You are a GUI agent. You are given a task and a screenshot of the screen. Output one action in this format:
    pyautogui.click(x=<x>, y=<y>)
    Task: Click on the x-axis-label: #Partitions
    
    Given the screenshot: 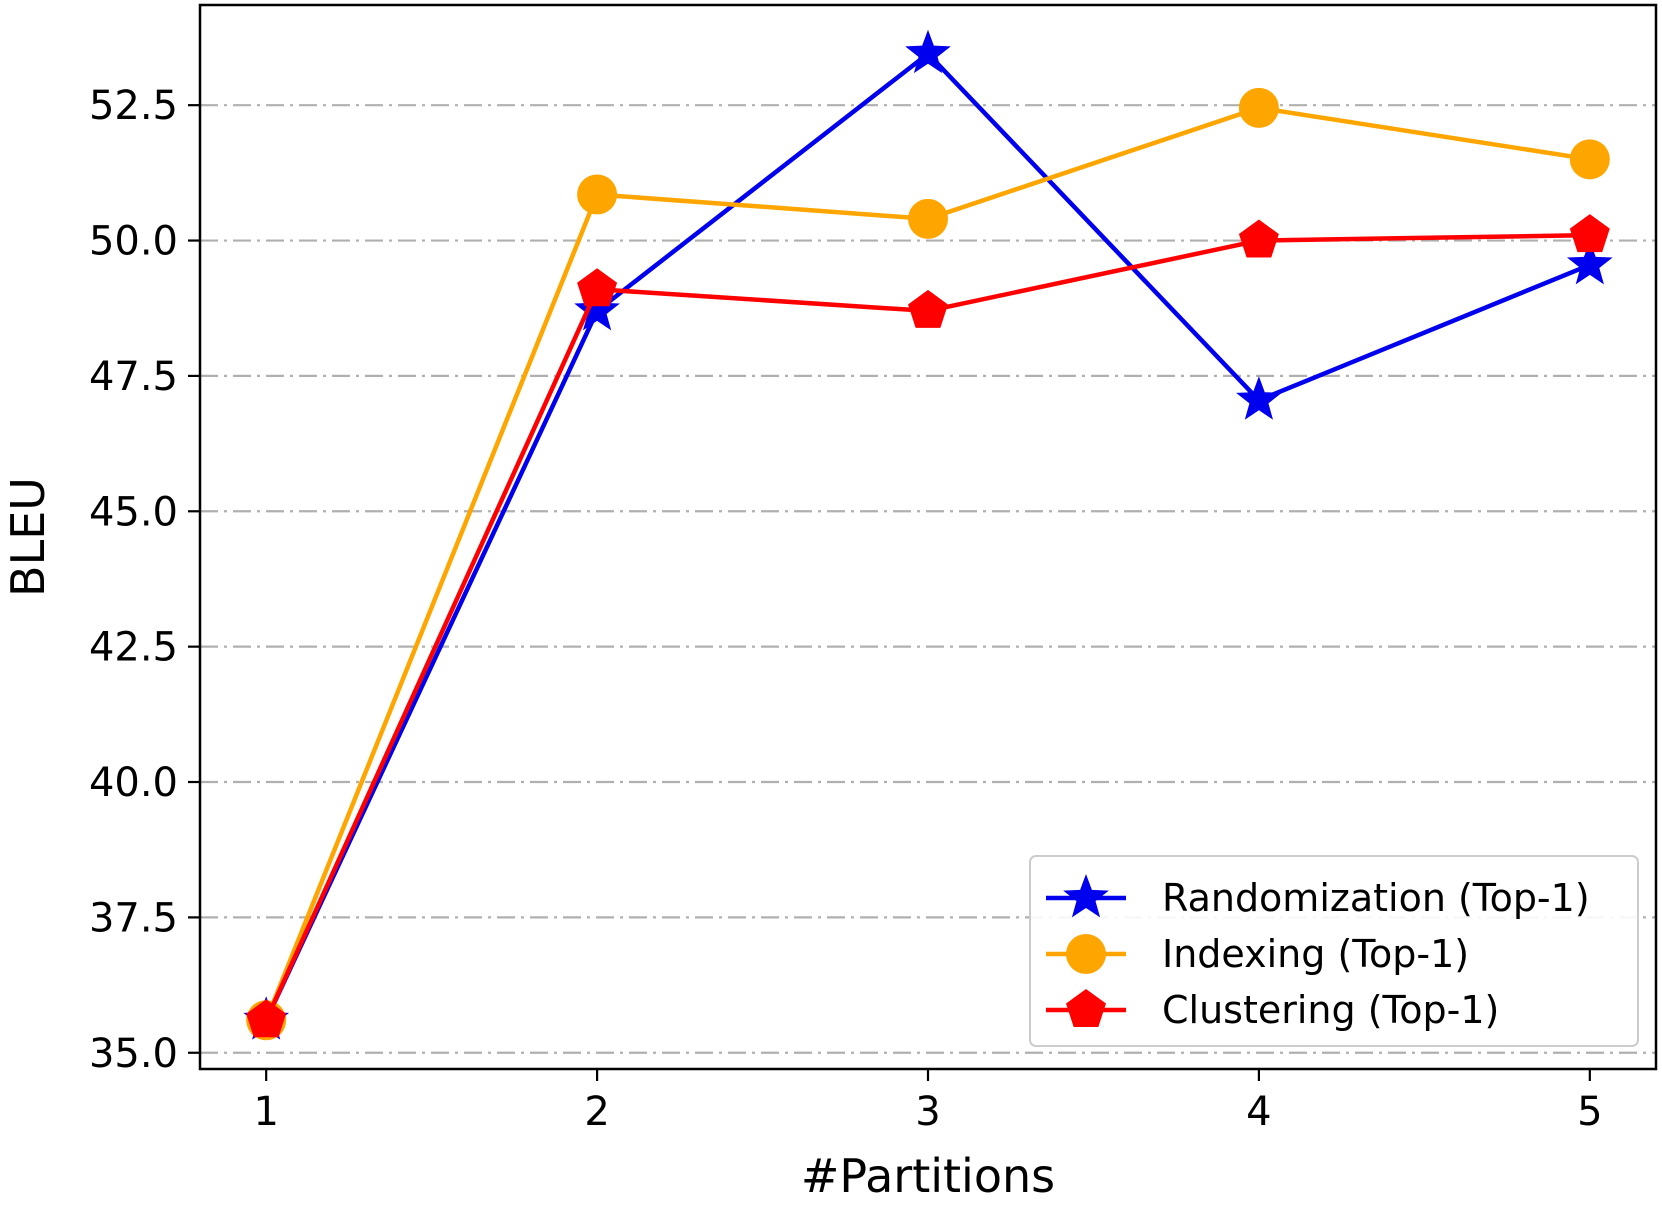 What is the action you would take?
    pyautogui.click(x=928, y=1175)
    